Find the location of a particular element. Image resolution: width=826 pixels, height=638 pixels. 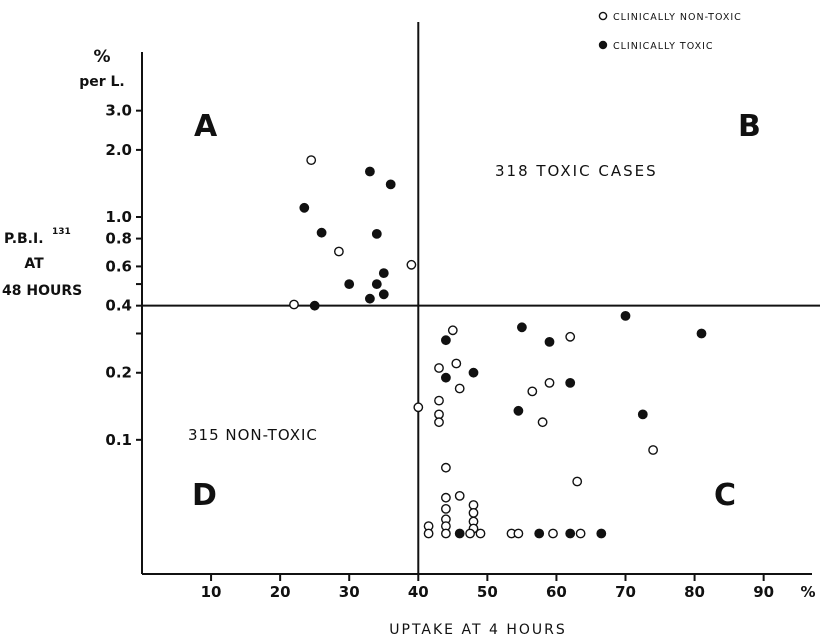

y-axis-title-pbi: P.B.I. is located at coordinates (24, 239).